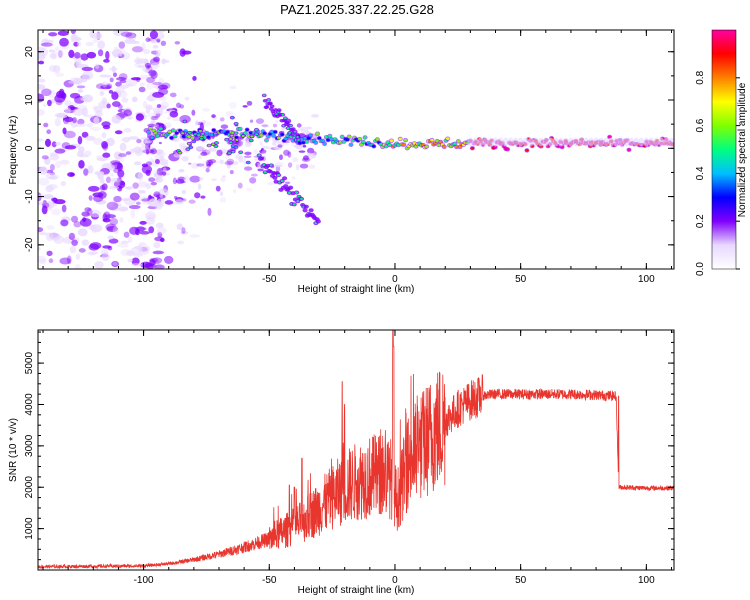 The width and height of the screenshot is (750, 600). I want to click on x-tick-label: 50, so click(521, 580).